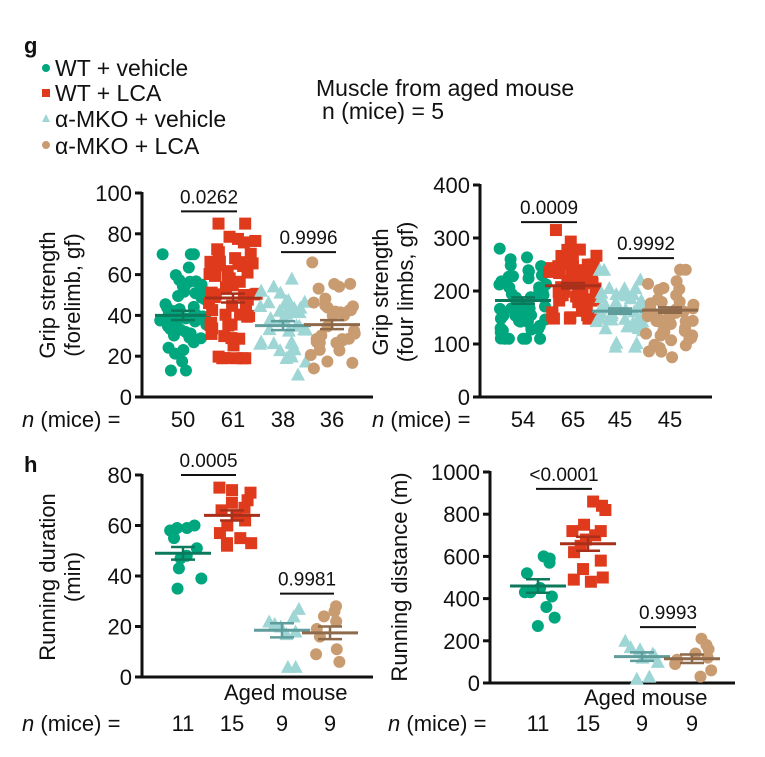 Image resolution: width=765 pixels, height=757 pixels. What do you see at coordinates (461, 514) in the screenshot?
I see `y-tick-label: 800` at bounding box center [461, 514].